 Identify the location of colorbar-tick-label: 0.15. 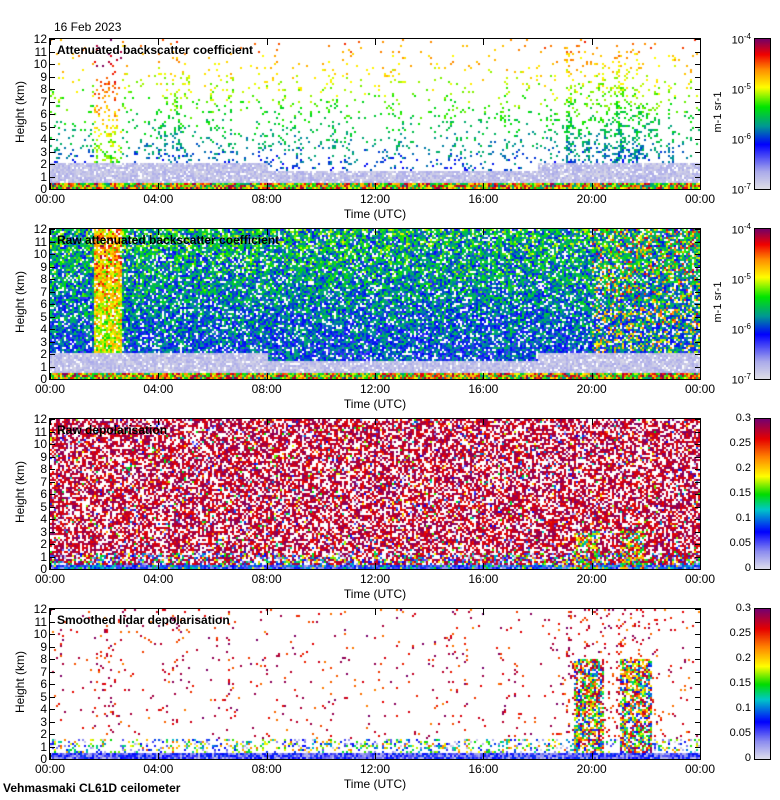
(740, 493).